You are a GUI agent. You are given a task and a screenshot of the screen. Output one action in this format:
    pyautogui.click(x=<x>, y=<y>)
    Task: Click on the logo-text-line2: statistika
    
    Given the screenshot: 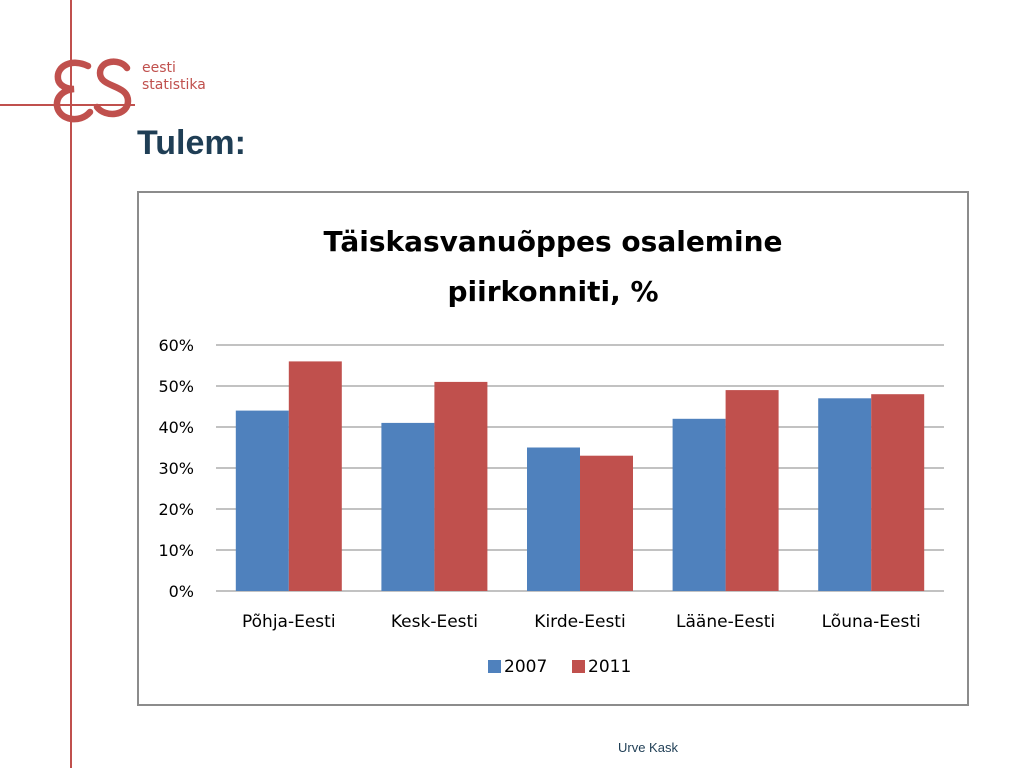 What is the action you would take?
    pyautogui.click(x=174, y=85)
    